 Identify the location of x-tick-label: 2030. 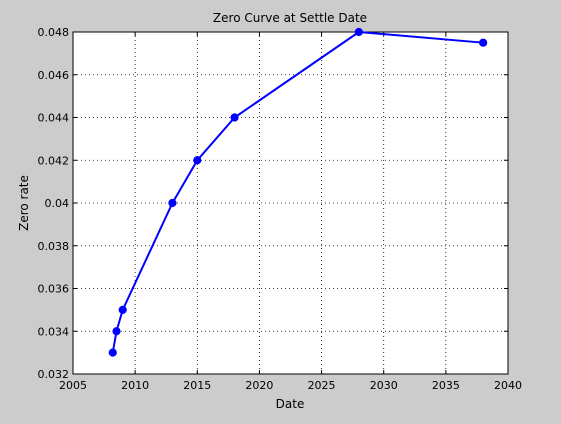
(384, 385).